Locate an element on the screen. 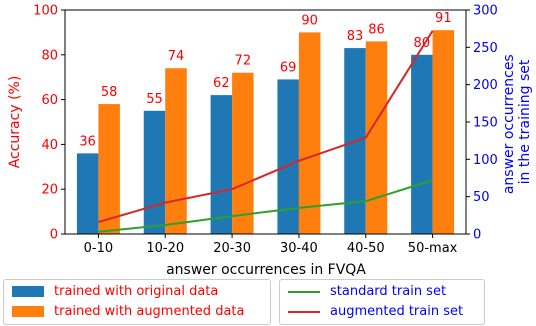  x-tick-label-3: 30-40 is located at coordinates (299, 248).